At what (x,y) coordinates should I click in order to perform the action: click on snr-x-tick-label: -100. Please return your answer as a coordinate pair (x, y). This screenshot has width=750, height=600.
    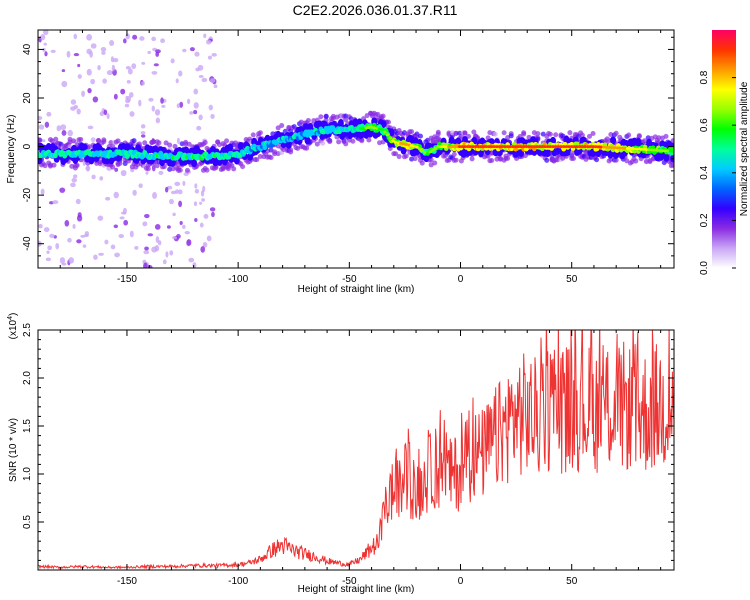
    Looking at the image, I should click on (238, 581).